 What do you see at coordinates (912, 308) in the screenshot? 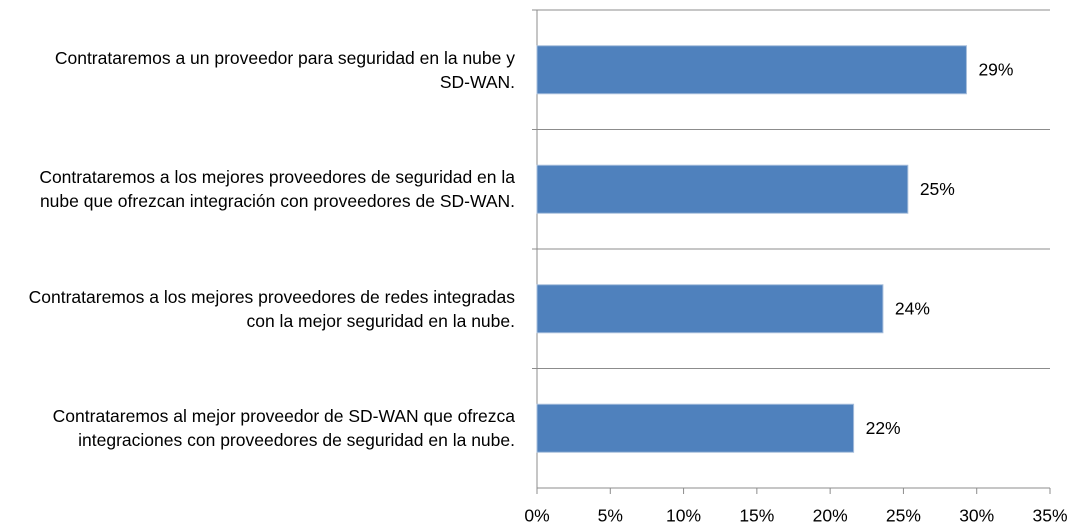
I see `data-label: 24%` at bounding box center [912, 308].